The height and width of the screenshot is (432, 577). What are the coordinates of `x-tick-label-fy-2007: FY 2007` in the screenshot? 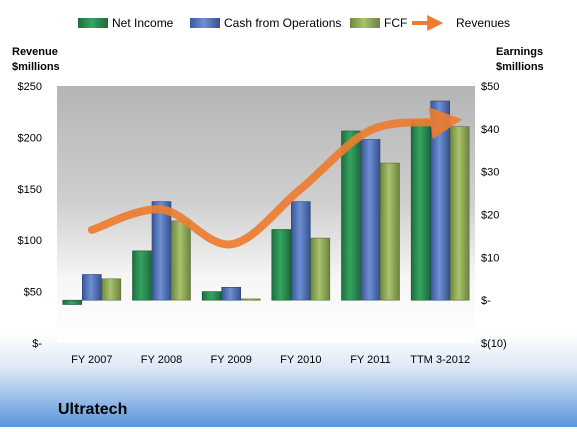 It's located at (91, 360).